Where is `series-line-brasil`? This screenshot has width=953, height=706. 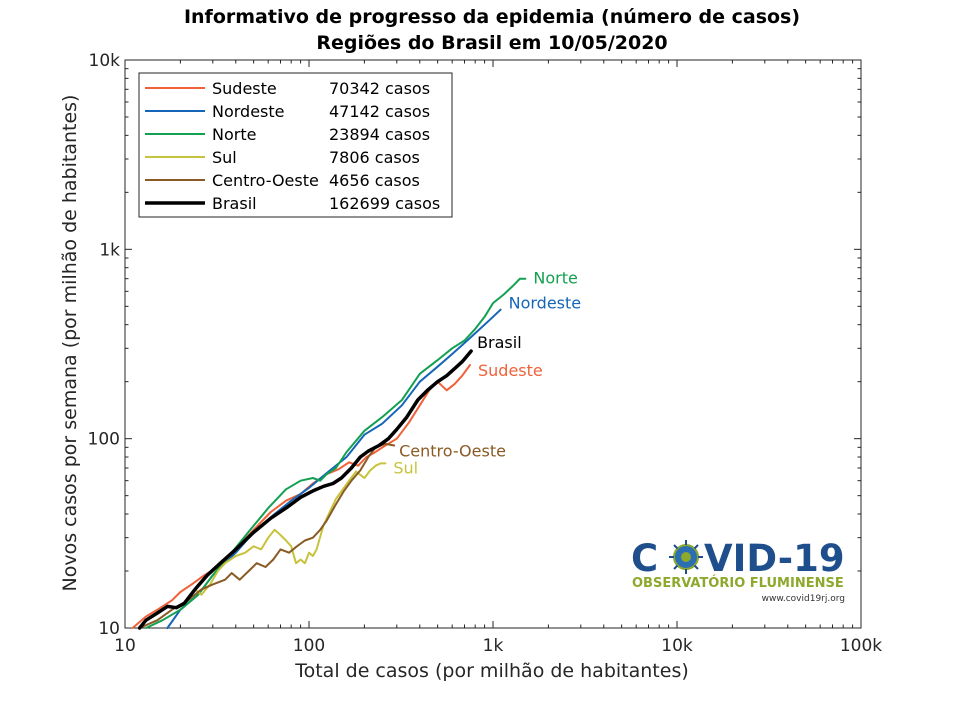
series-line-brasil is located at coordinates (305, 489).